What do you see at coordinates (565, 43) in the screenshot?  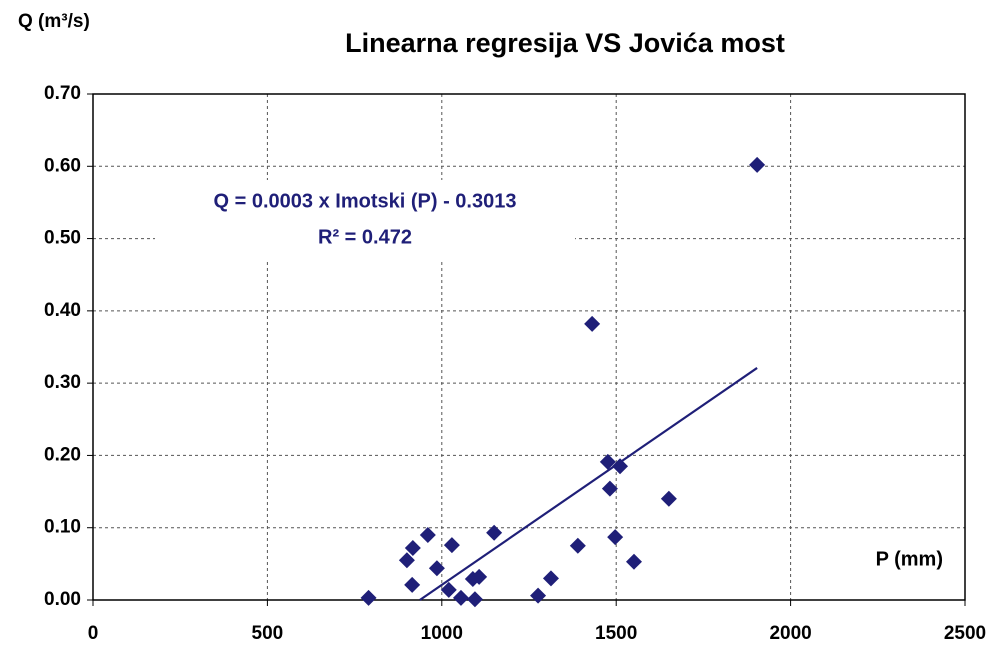 I see `chart-title: Linearna regresija VS Jovića most` at bounding box center [565, 43].